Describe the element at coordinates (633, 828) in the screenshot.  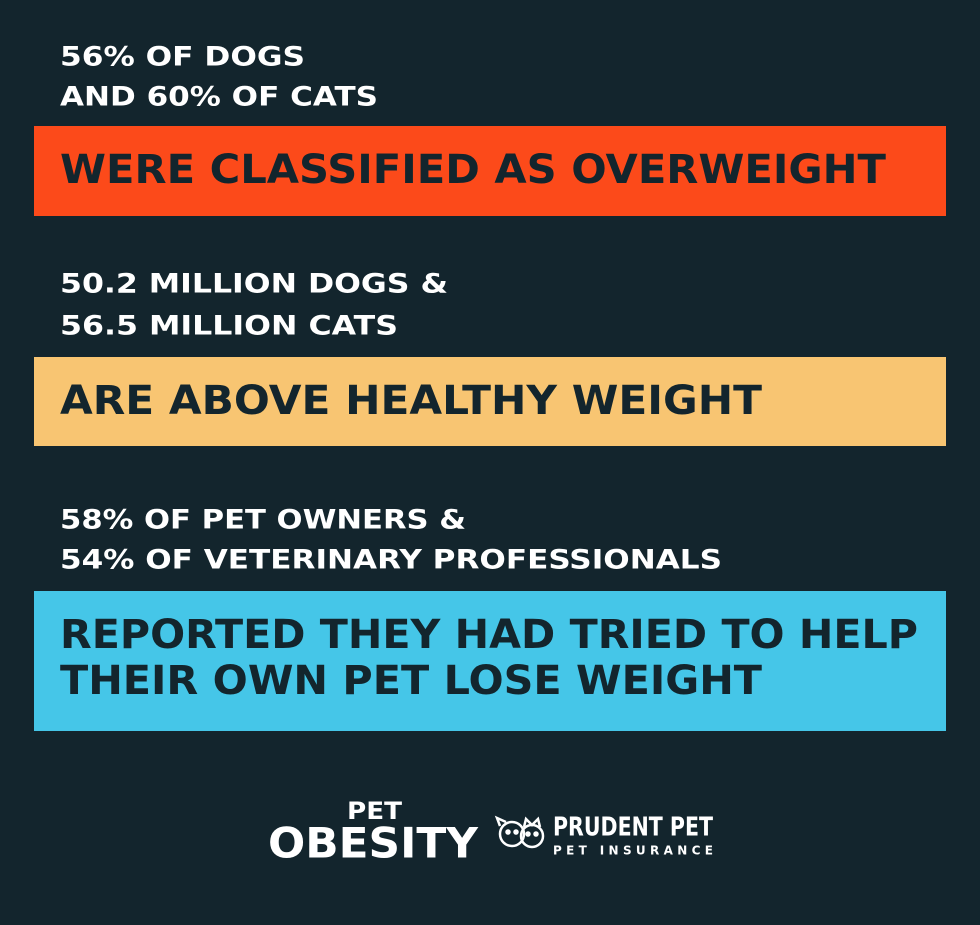
I see `brand-name: PRUDENT PET` at that location.